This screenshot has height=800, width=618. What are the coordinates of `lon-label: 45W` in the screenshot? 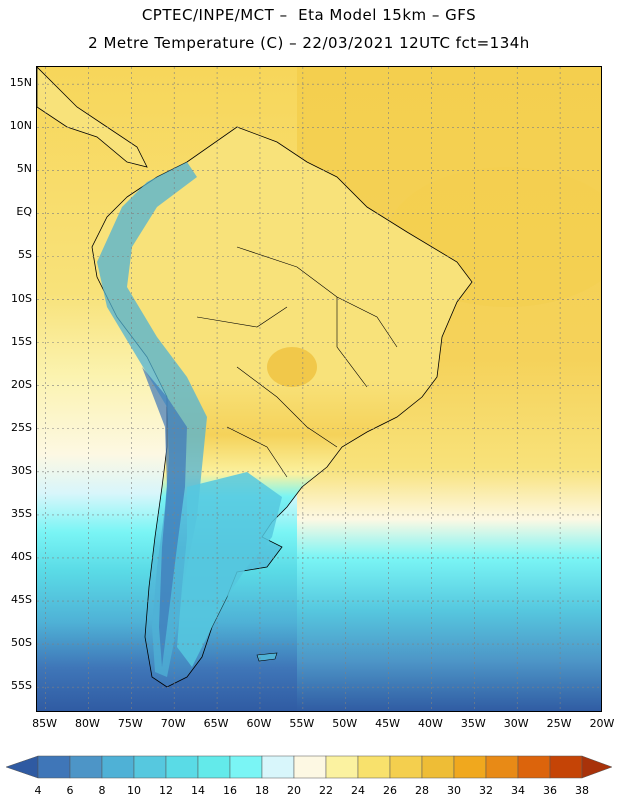 It's located at (388, 723).